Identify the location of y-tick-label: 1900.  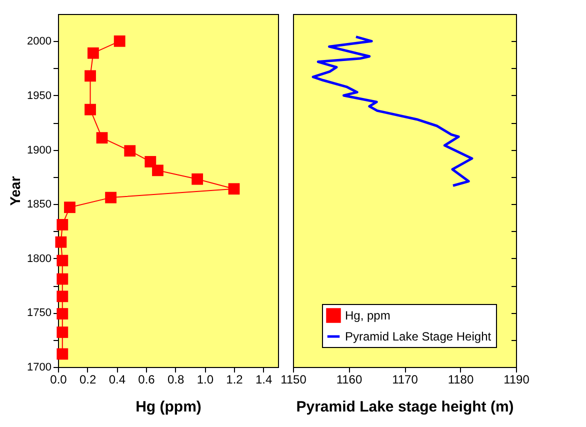
(39, 150).